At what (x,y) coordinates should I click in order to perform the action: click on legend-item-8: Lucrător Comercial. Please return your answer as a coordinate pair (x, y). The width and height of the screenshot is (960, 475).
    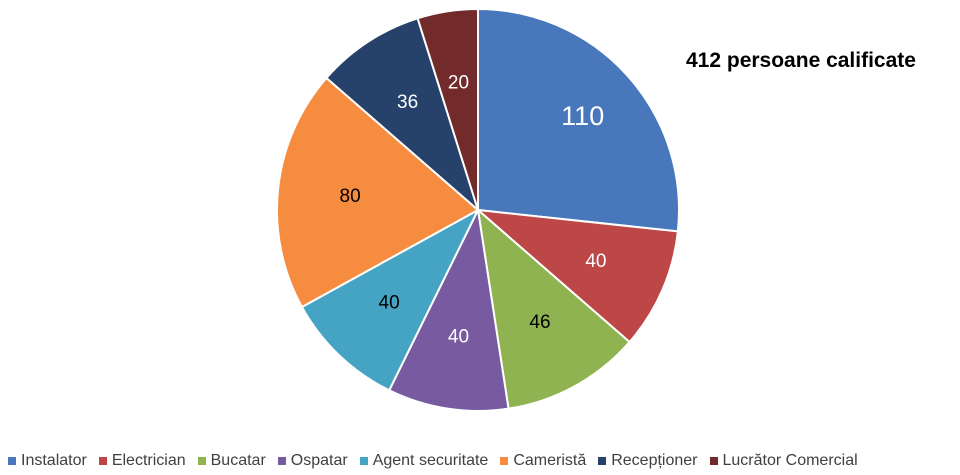
    Looking at the image, I should click on (783, 461).